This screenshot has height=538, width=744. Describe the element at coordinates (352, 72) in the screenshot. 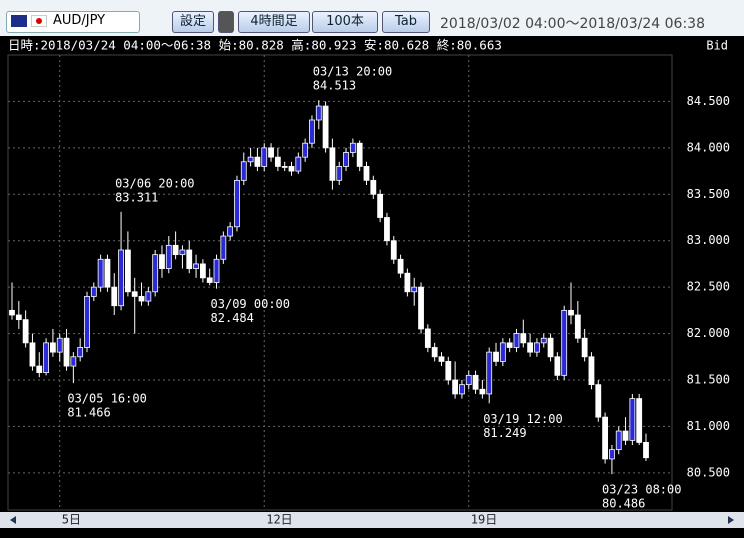

I see `annotation-time: 03/13 20:00` at that location.